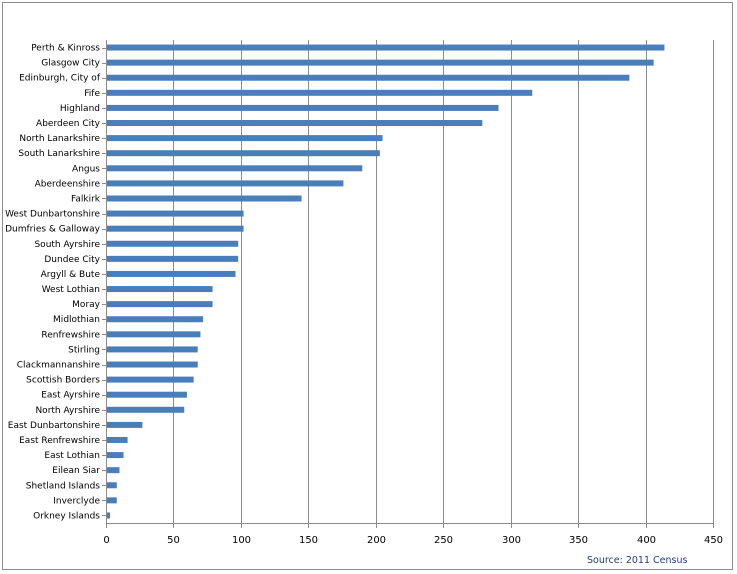 The height and width of the screenshot is (574, 737). Describe the element at coordinates (60, 79) in the screenshot. I see `category-label: Edinburgh, City of` at that location.